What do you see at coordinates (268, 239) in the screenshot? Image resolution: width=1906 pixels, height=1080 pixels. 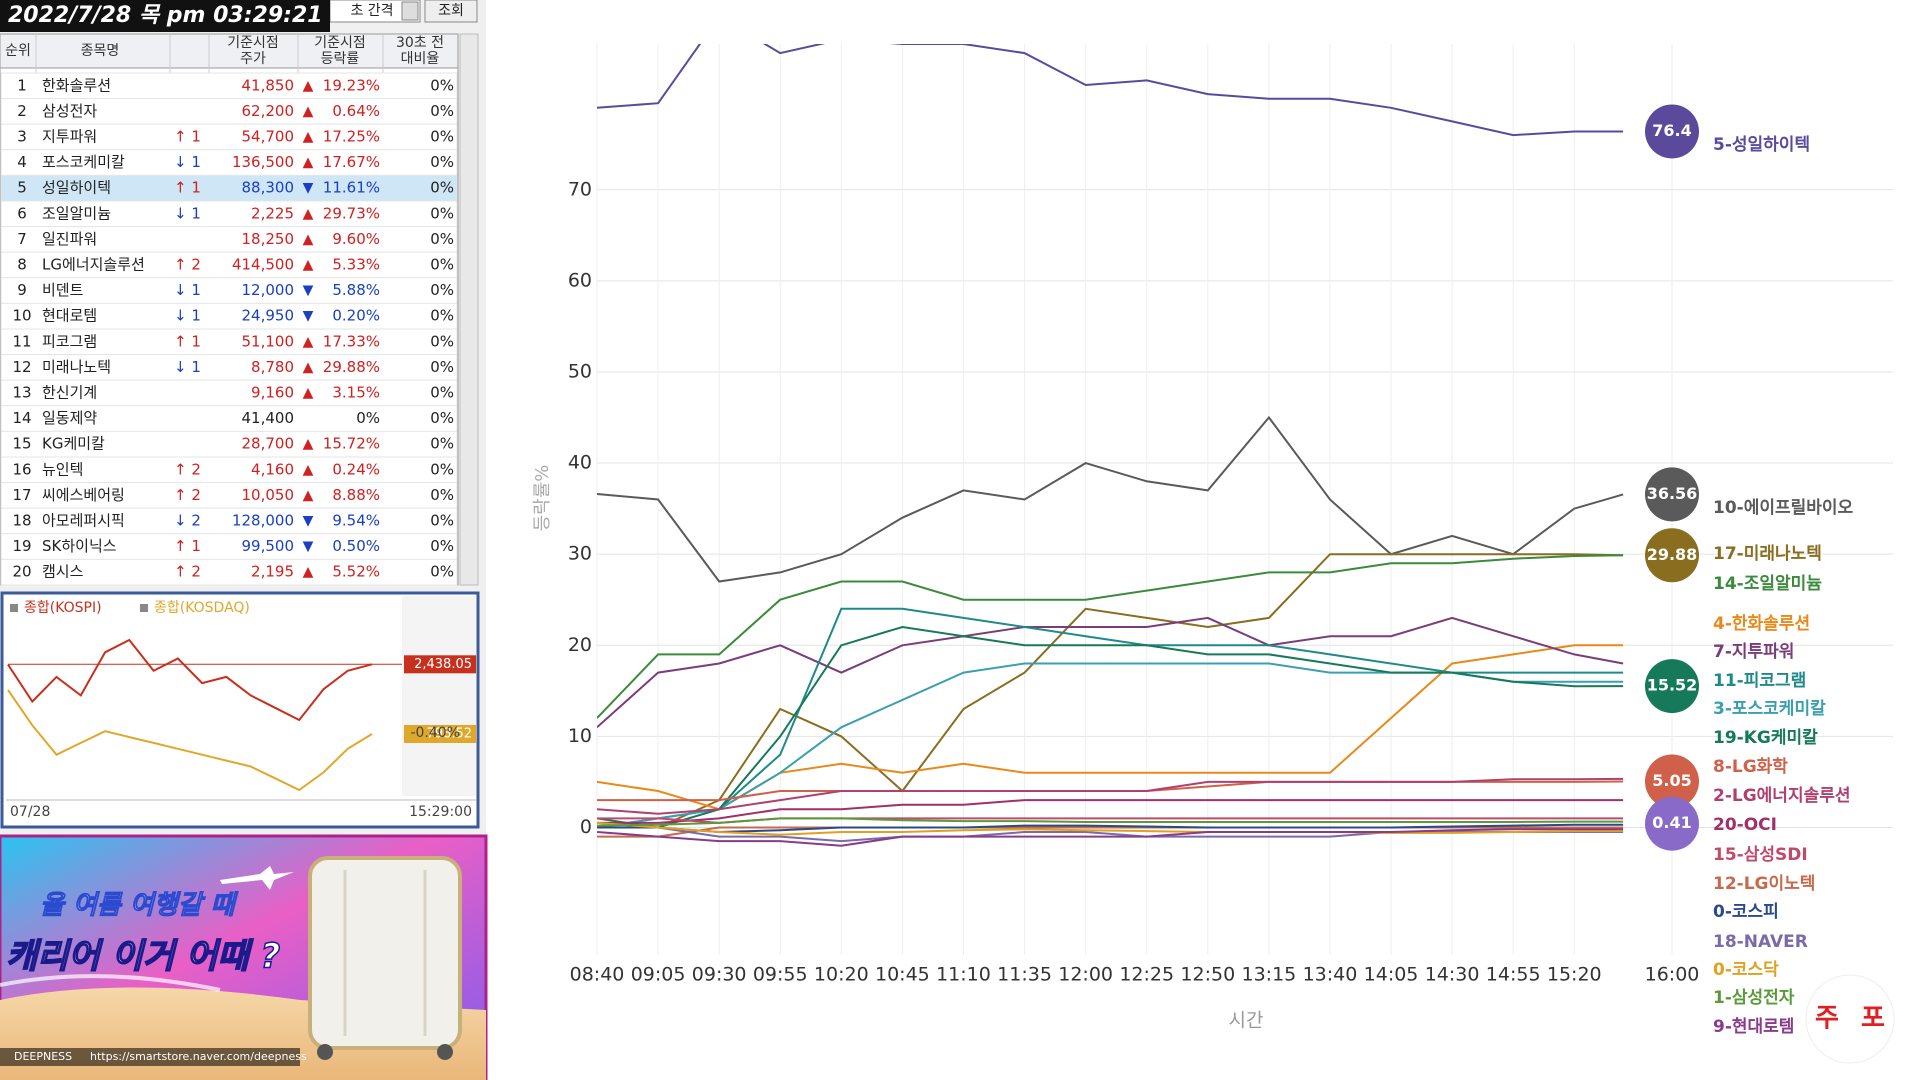 I see `price: 18,250` at bounding box center [268, 239].